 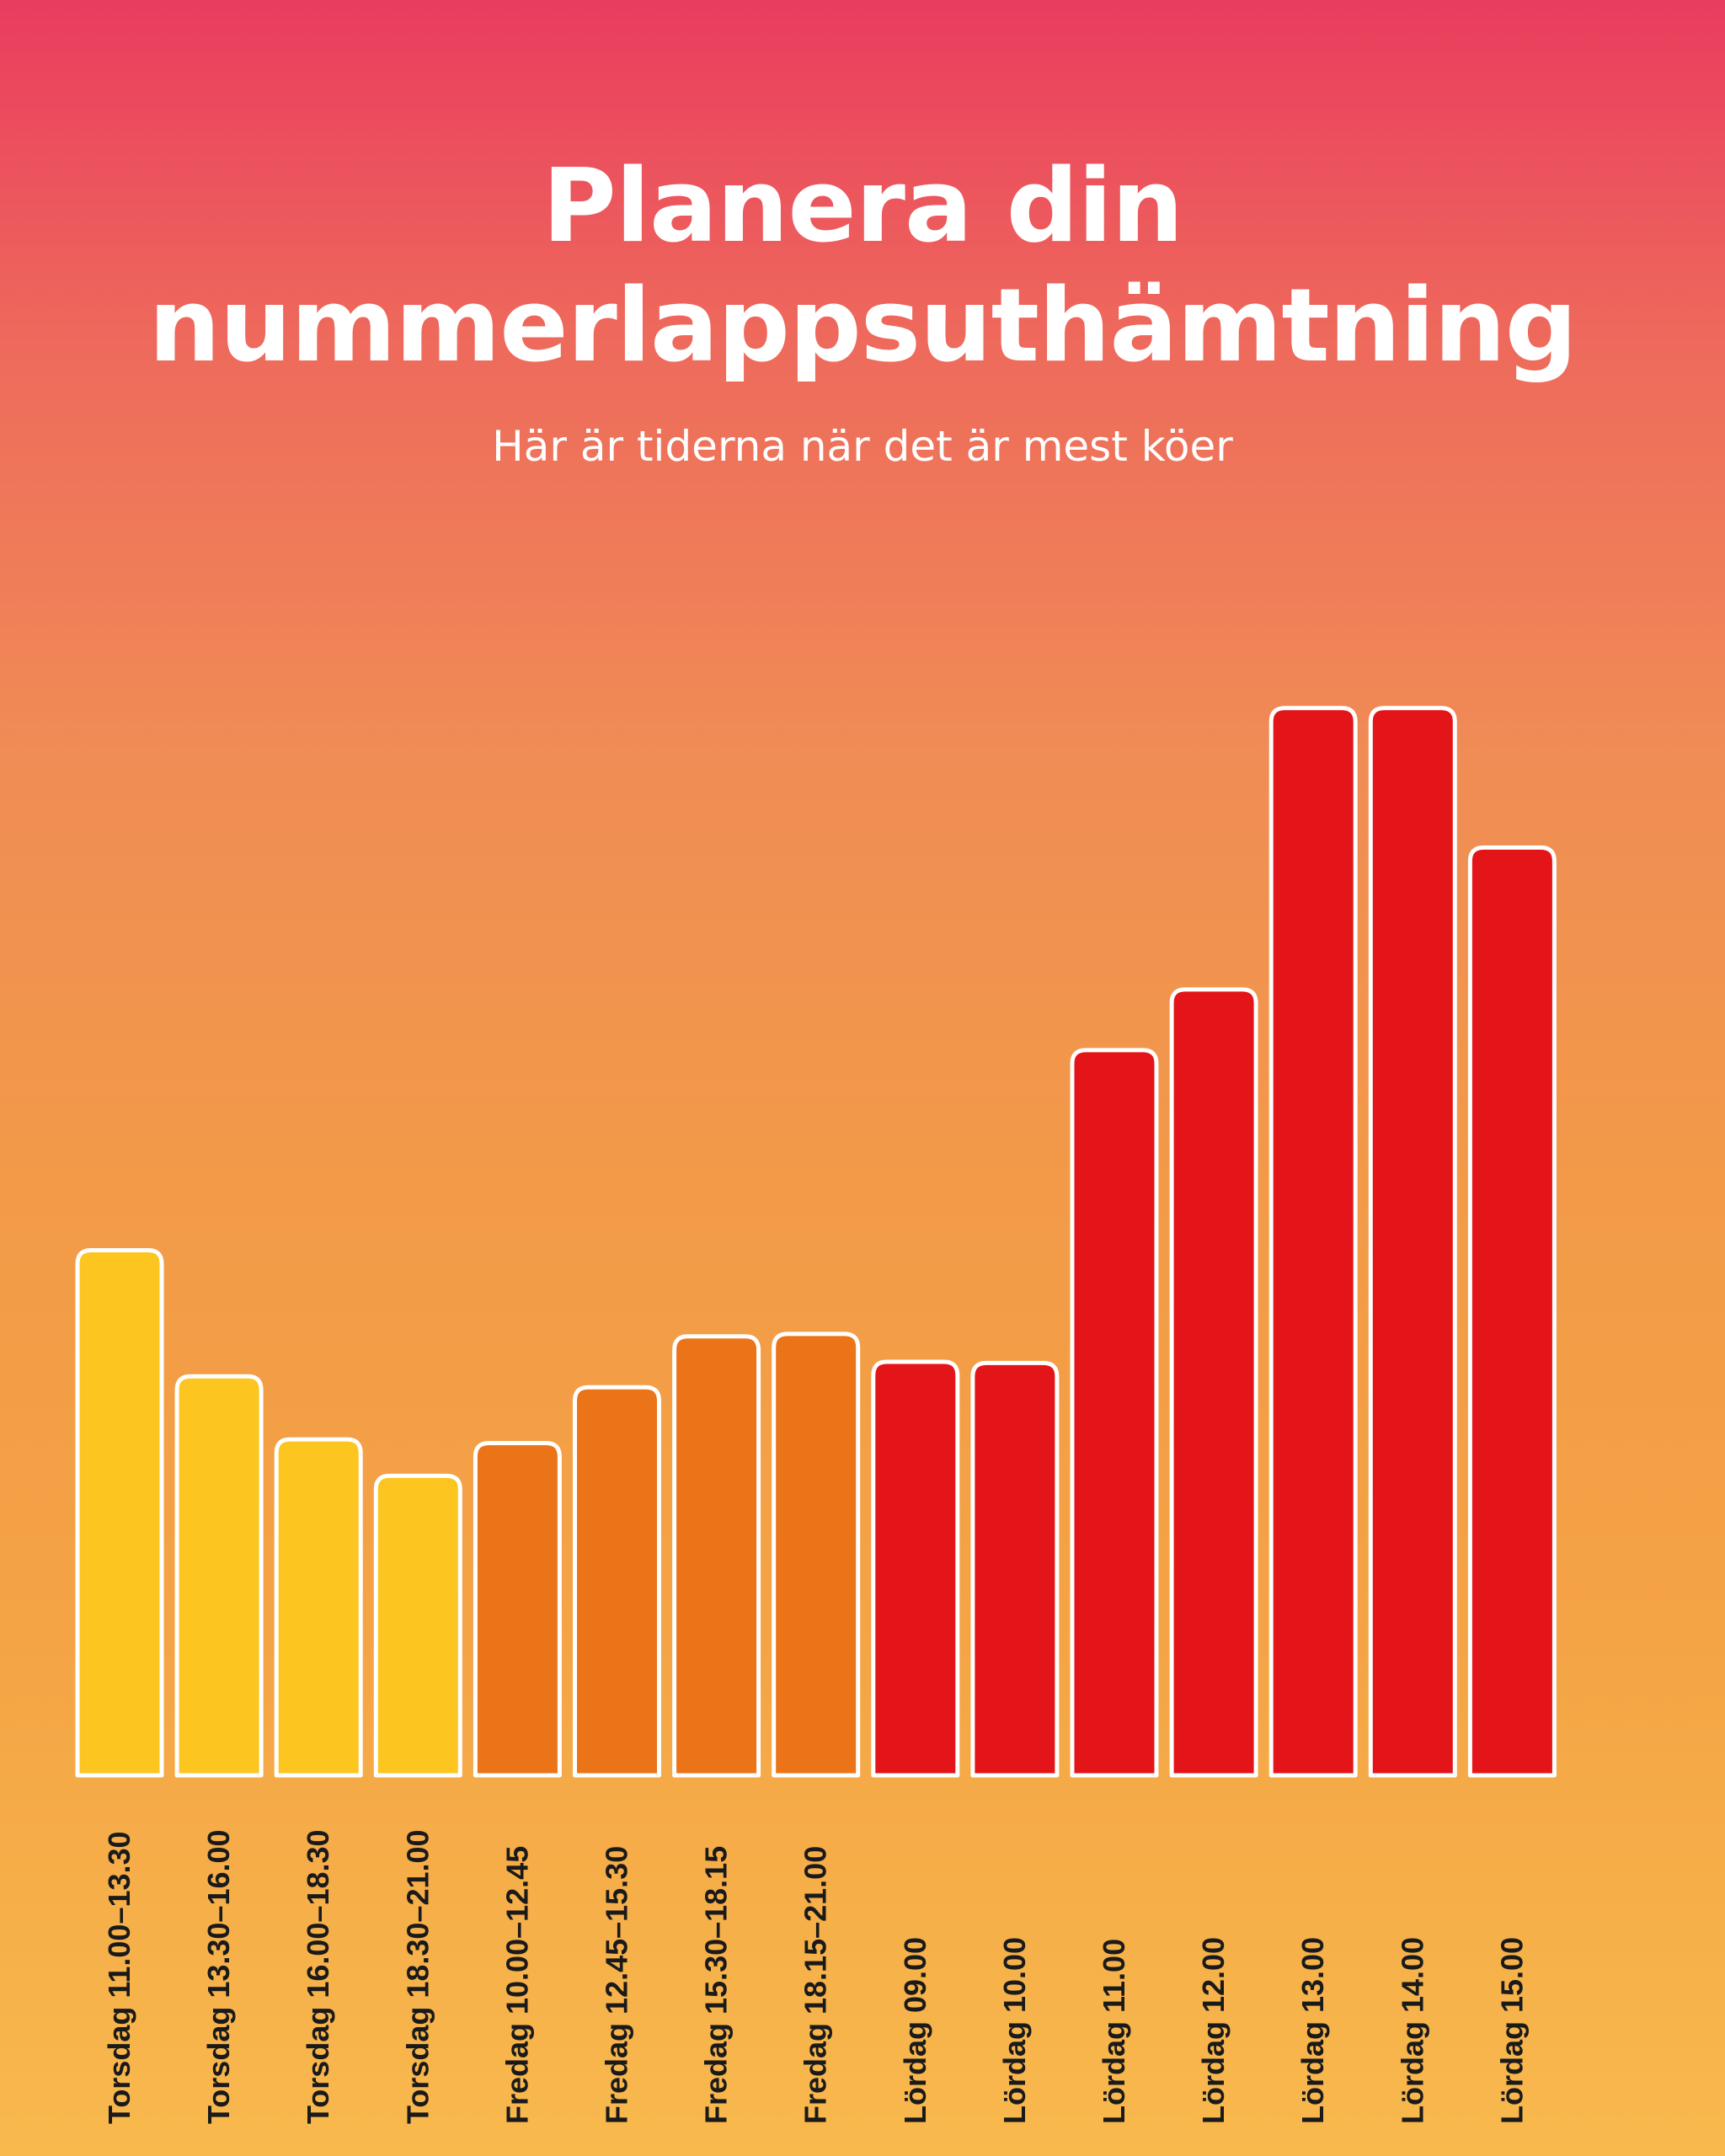 What do you see at coordinates (862, 266) in the screenshot?
I see `page-title: Planera din nummerlappsuthämtning` at bounding box center [862, 266].